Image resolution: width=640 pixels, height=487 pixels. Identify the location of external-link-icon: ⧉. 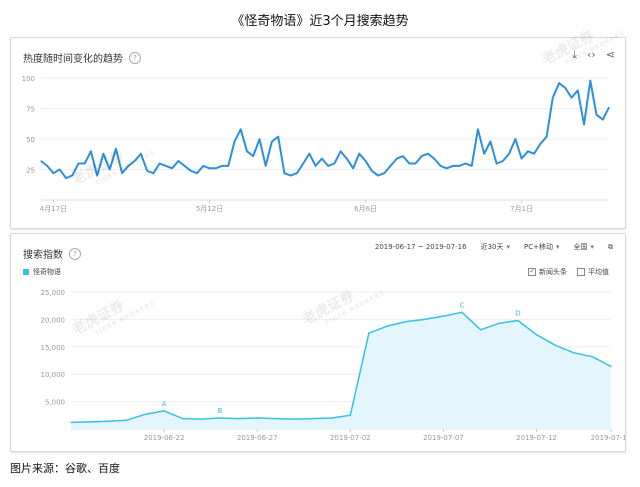
(610, 246).